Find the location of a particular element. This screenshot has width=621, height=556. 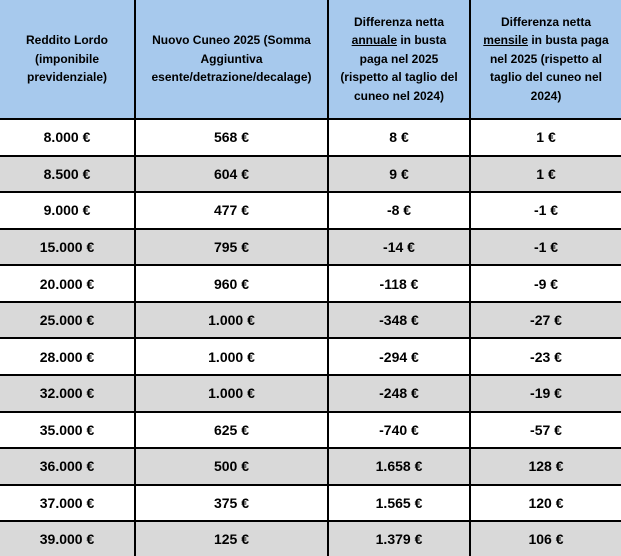

cell-reddito-lordo: 8.500 € is located at coordinates (67, 174).